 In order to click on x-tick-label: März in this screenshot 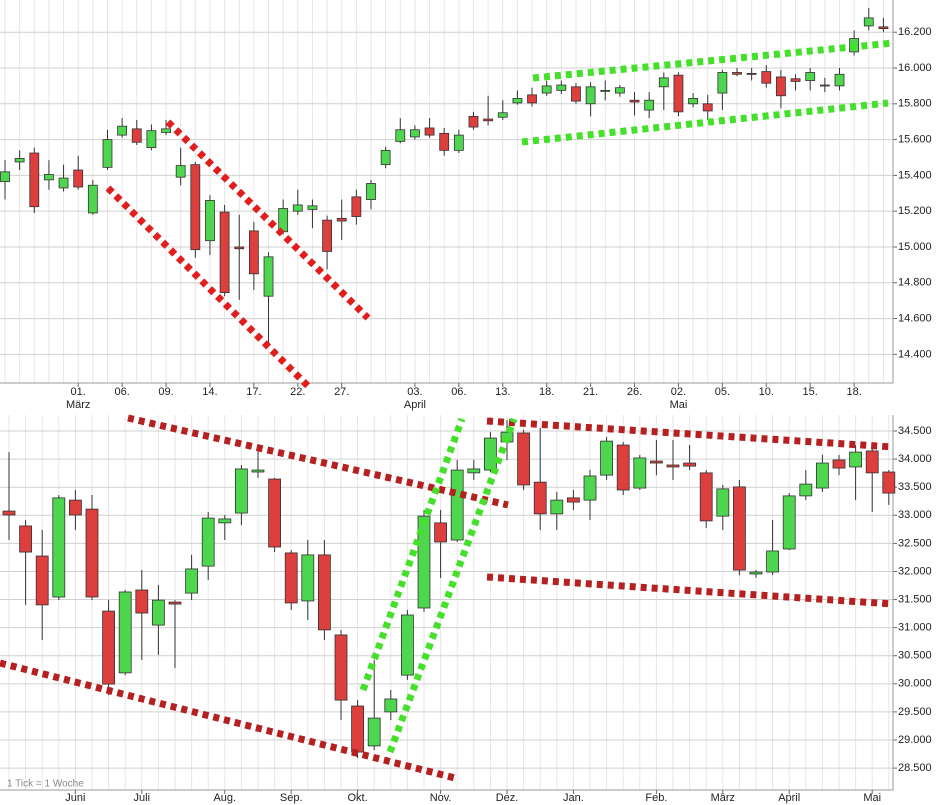, I will do `click(723, 798)`.